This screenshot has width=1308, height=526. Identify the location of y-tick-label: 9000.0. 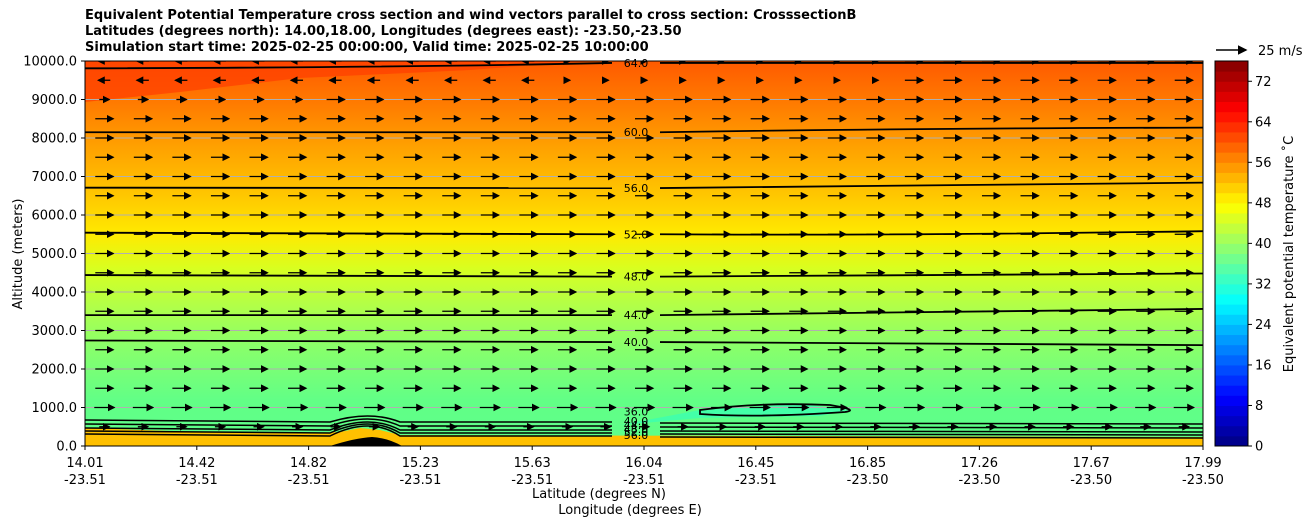
(55, 100).